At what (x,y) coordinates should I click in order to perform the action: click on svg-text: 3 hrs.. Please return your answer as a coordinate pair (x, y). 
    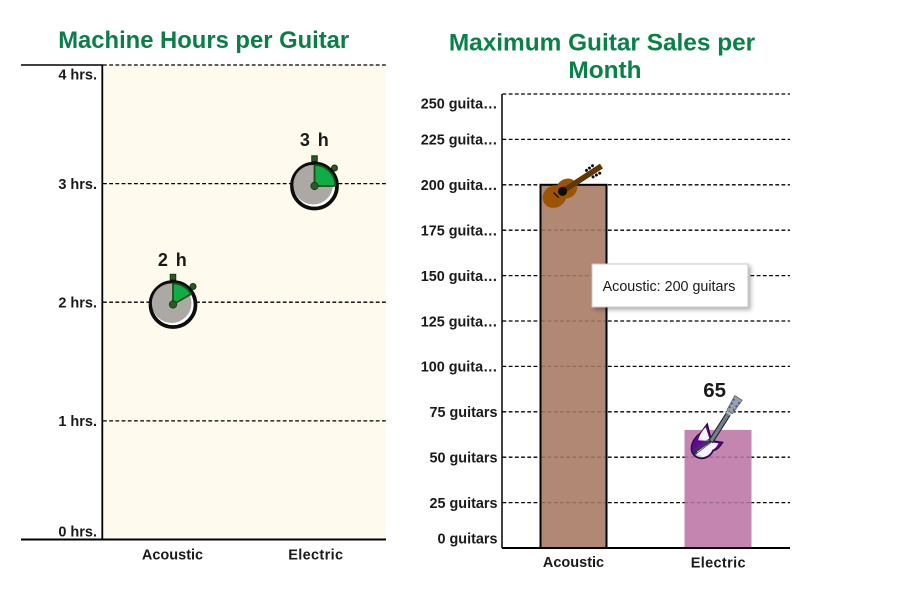
    Looking at the image, I should click on (77, 185).